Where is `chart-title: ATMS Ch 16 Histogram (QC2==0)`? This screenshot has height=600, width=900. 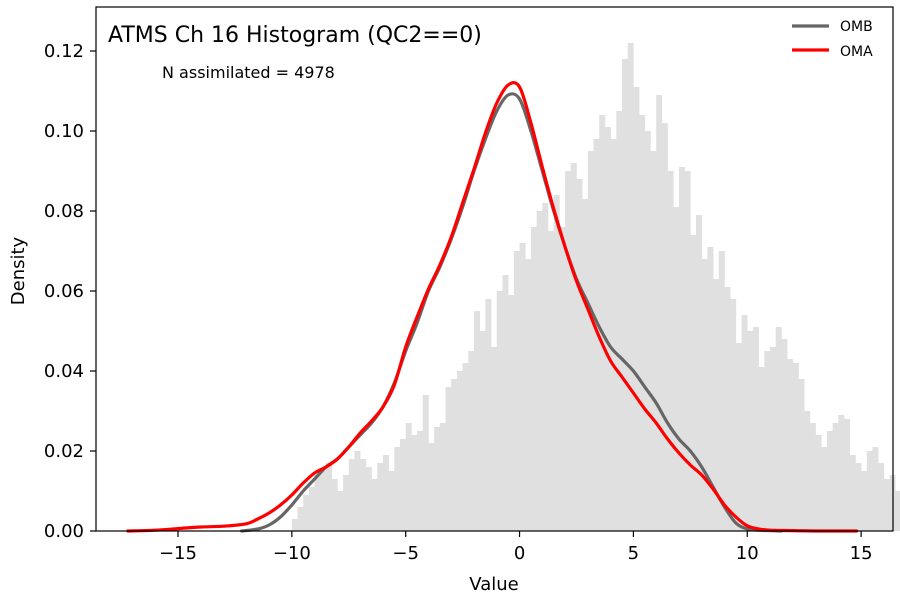 chart-title: ATMS Ch 16 Histogram (QC2==0) is located at coordinates (295, 35).